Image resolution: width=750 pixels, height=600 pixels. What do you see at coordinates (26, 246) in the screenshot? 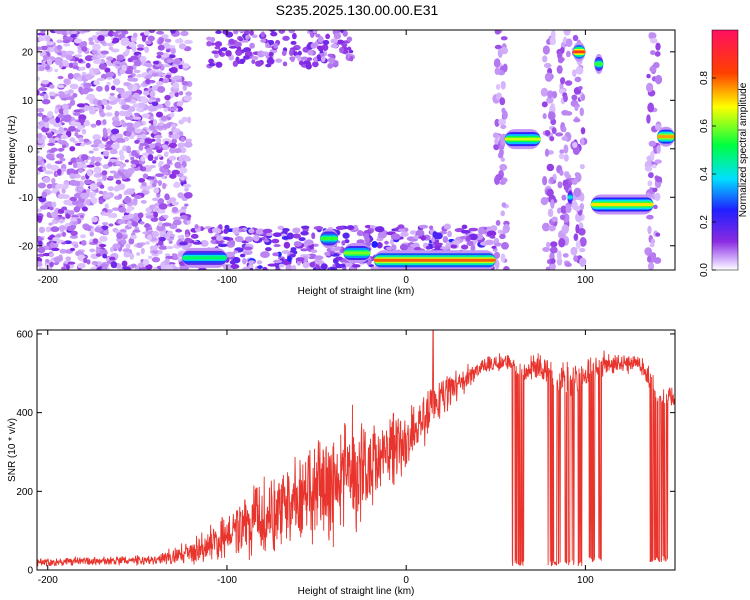
I see `spectrogram-y-tick-label: -20` at bounding box center [26, 246].